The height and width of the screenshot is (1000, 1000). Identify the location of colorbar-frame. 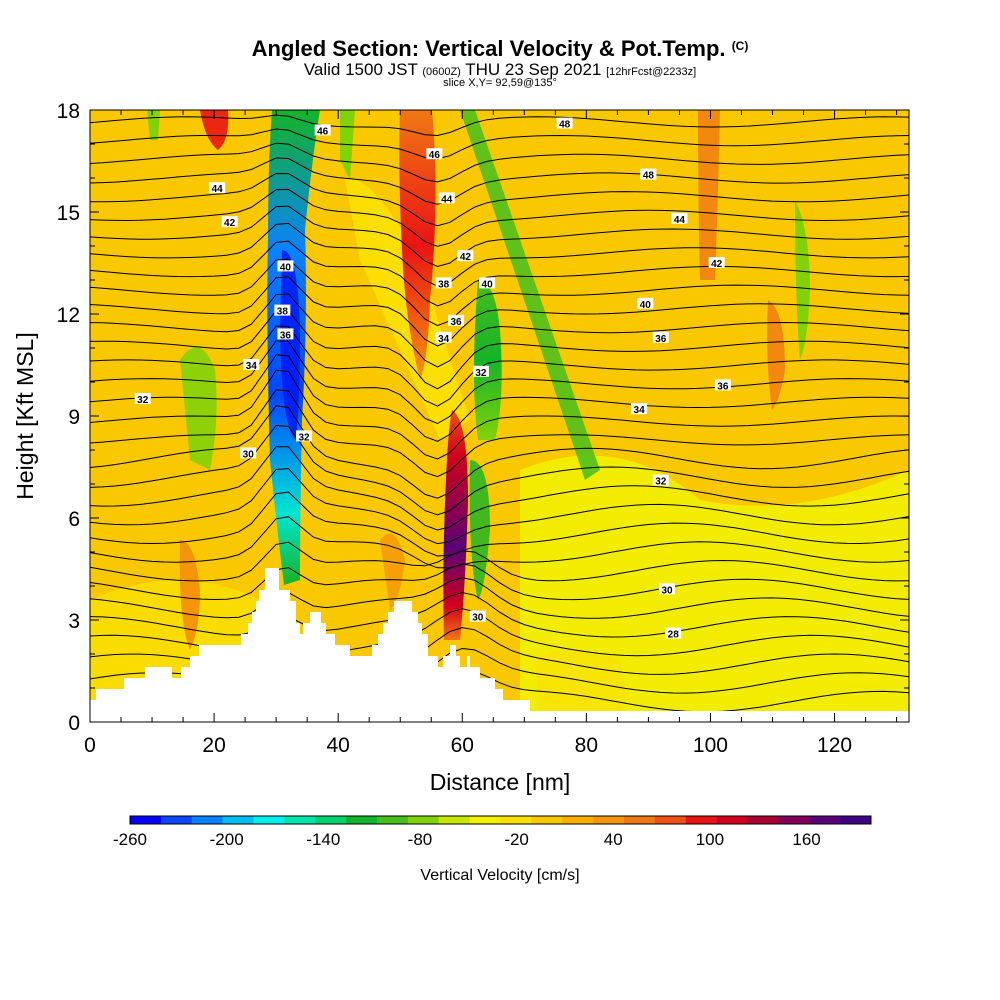
(500, 820).